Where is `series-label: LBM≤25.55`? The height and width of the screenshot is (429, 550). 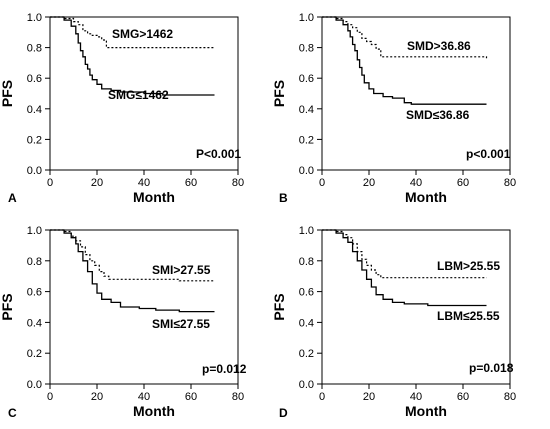 series-label: LBM≤25.55 is located at coordinates (468, 316).